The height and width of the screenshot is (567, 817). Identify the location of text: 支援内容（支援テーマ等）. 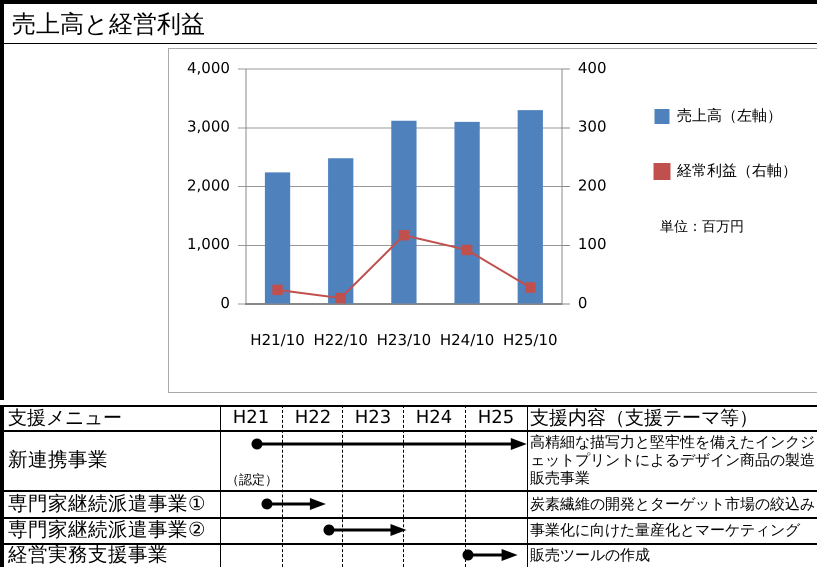
(644, 418).